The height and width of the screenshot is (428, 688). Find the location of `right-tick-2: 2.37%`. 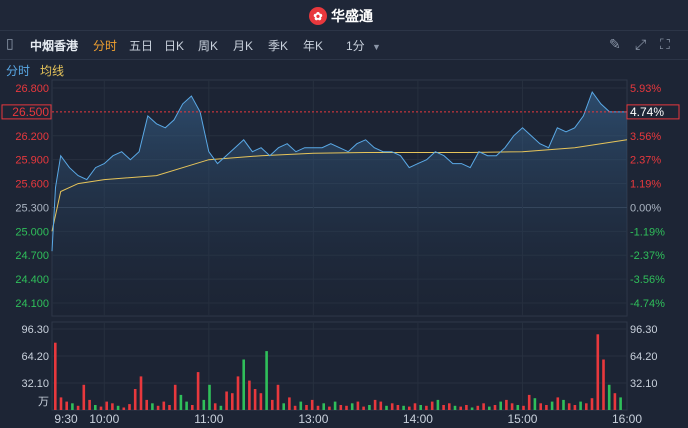

right-tick-2: 2.37% is located at coordinates (645, 161).